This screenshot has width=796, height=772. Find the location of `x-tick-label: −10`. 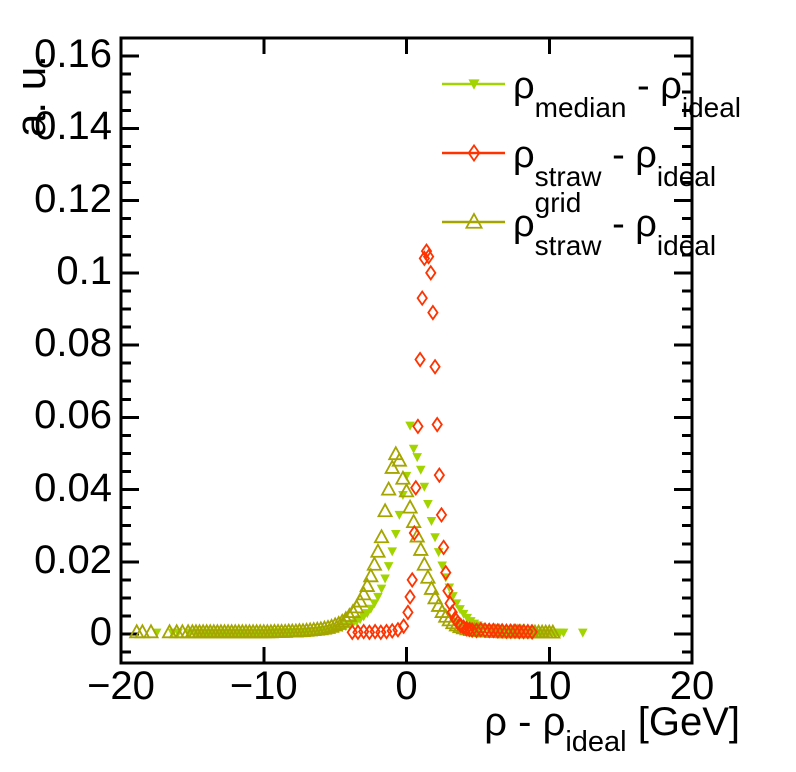

x-tick-label: −10 is located at coordinates (263, 686).